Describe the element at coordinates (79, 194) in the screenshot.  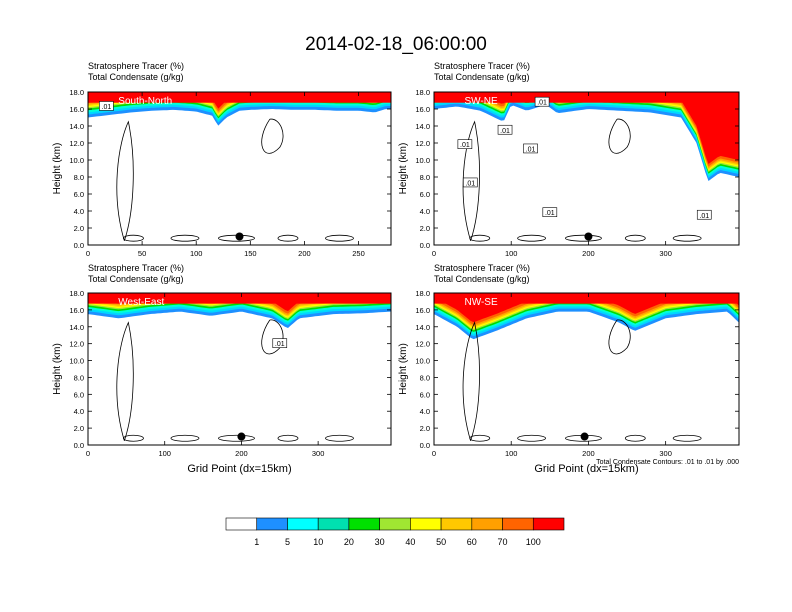
I see `y-tick-label: 6.0` at that location.